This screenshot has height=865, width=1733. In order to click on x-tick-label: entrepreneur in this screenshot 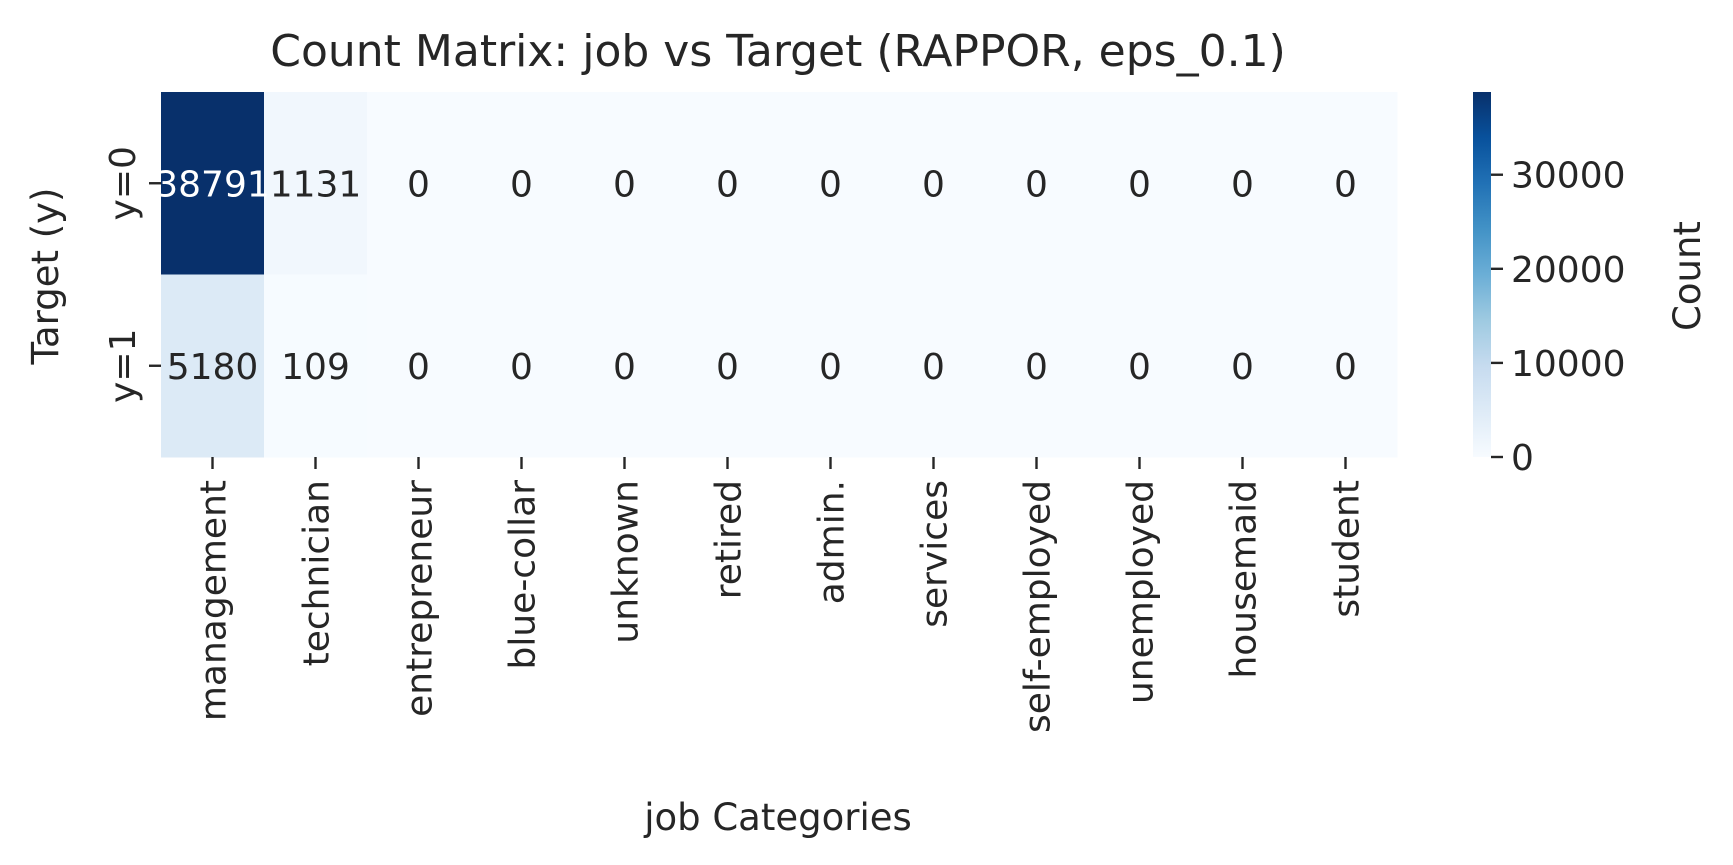, I will do `click(420, 598)`.